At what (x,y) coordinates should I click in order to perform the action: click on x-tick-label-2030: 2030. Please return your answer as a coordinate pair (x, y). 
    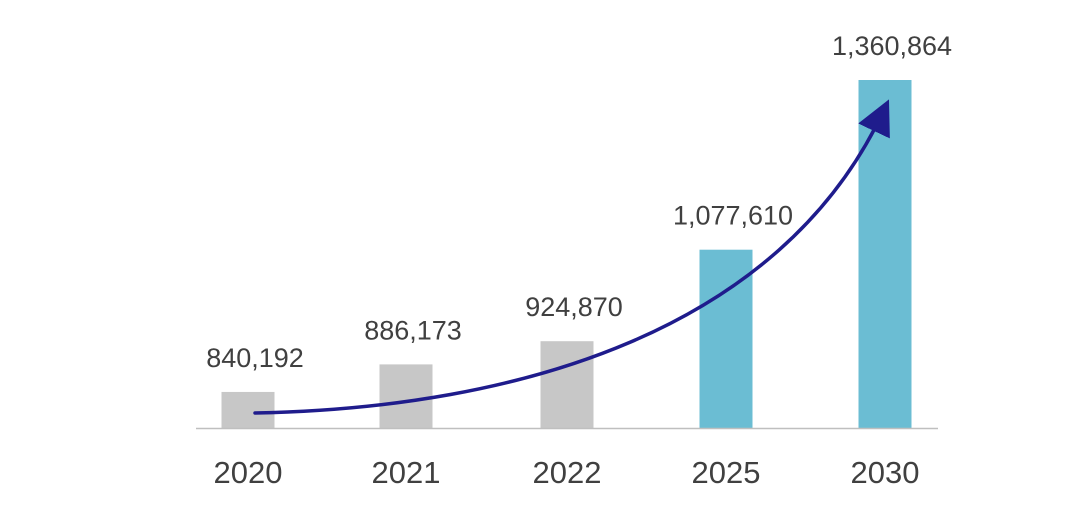
    Looking at the image, I should click on (885, 472).